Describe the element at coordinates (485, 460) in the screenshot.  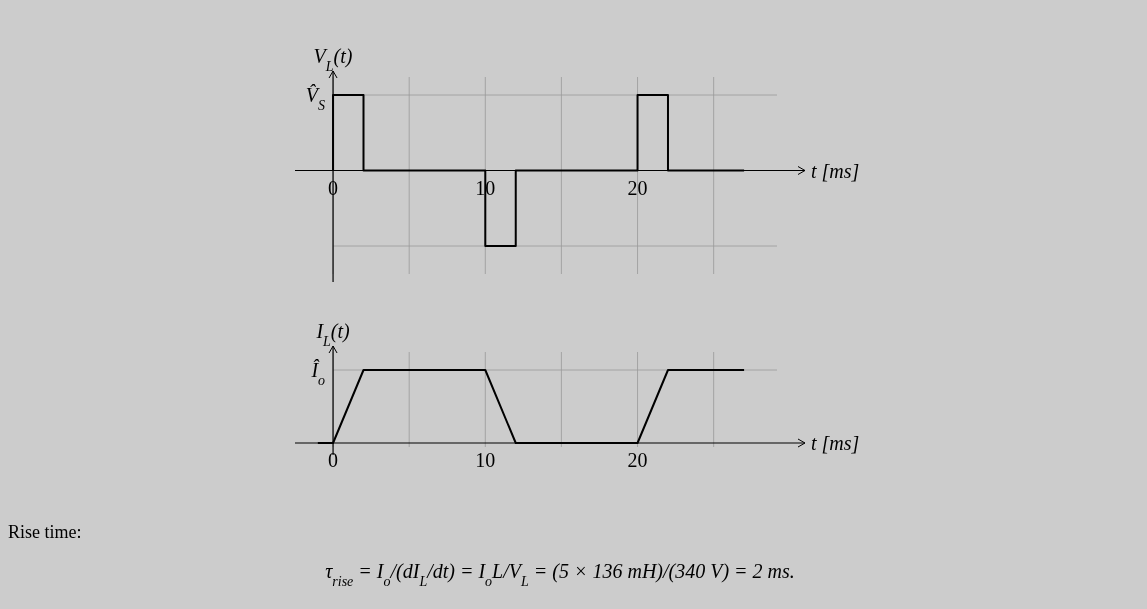
I see `x-tick-label: 10` at that location.